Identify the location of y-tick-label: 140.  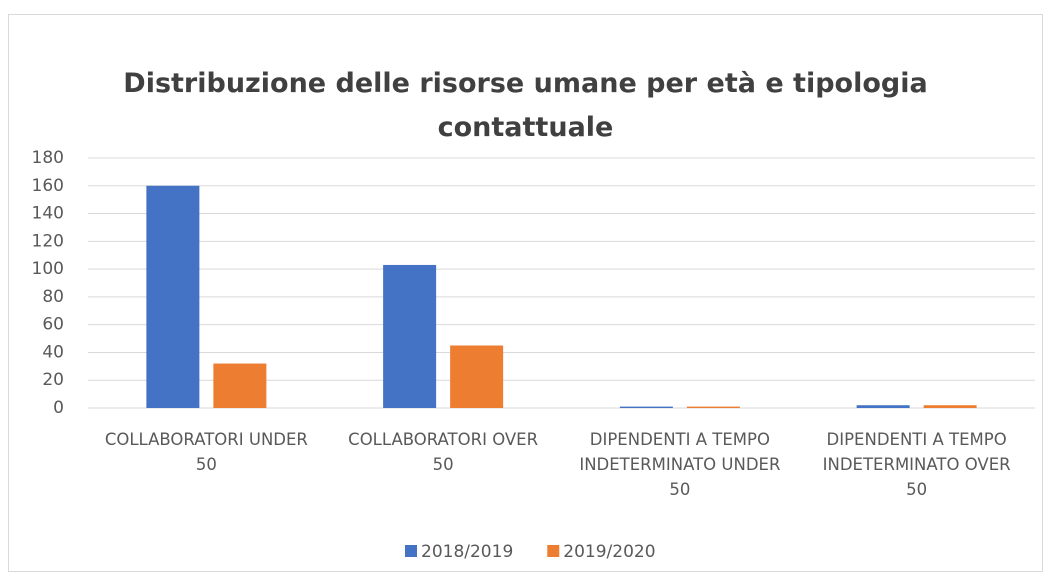
(48, 214).